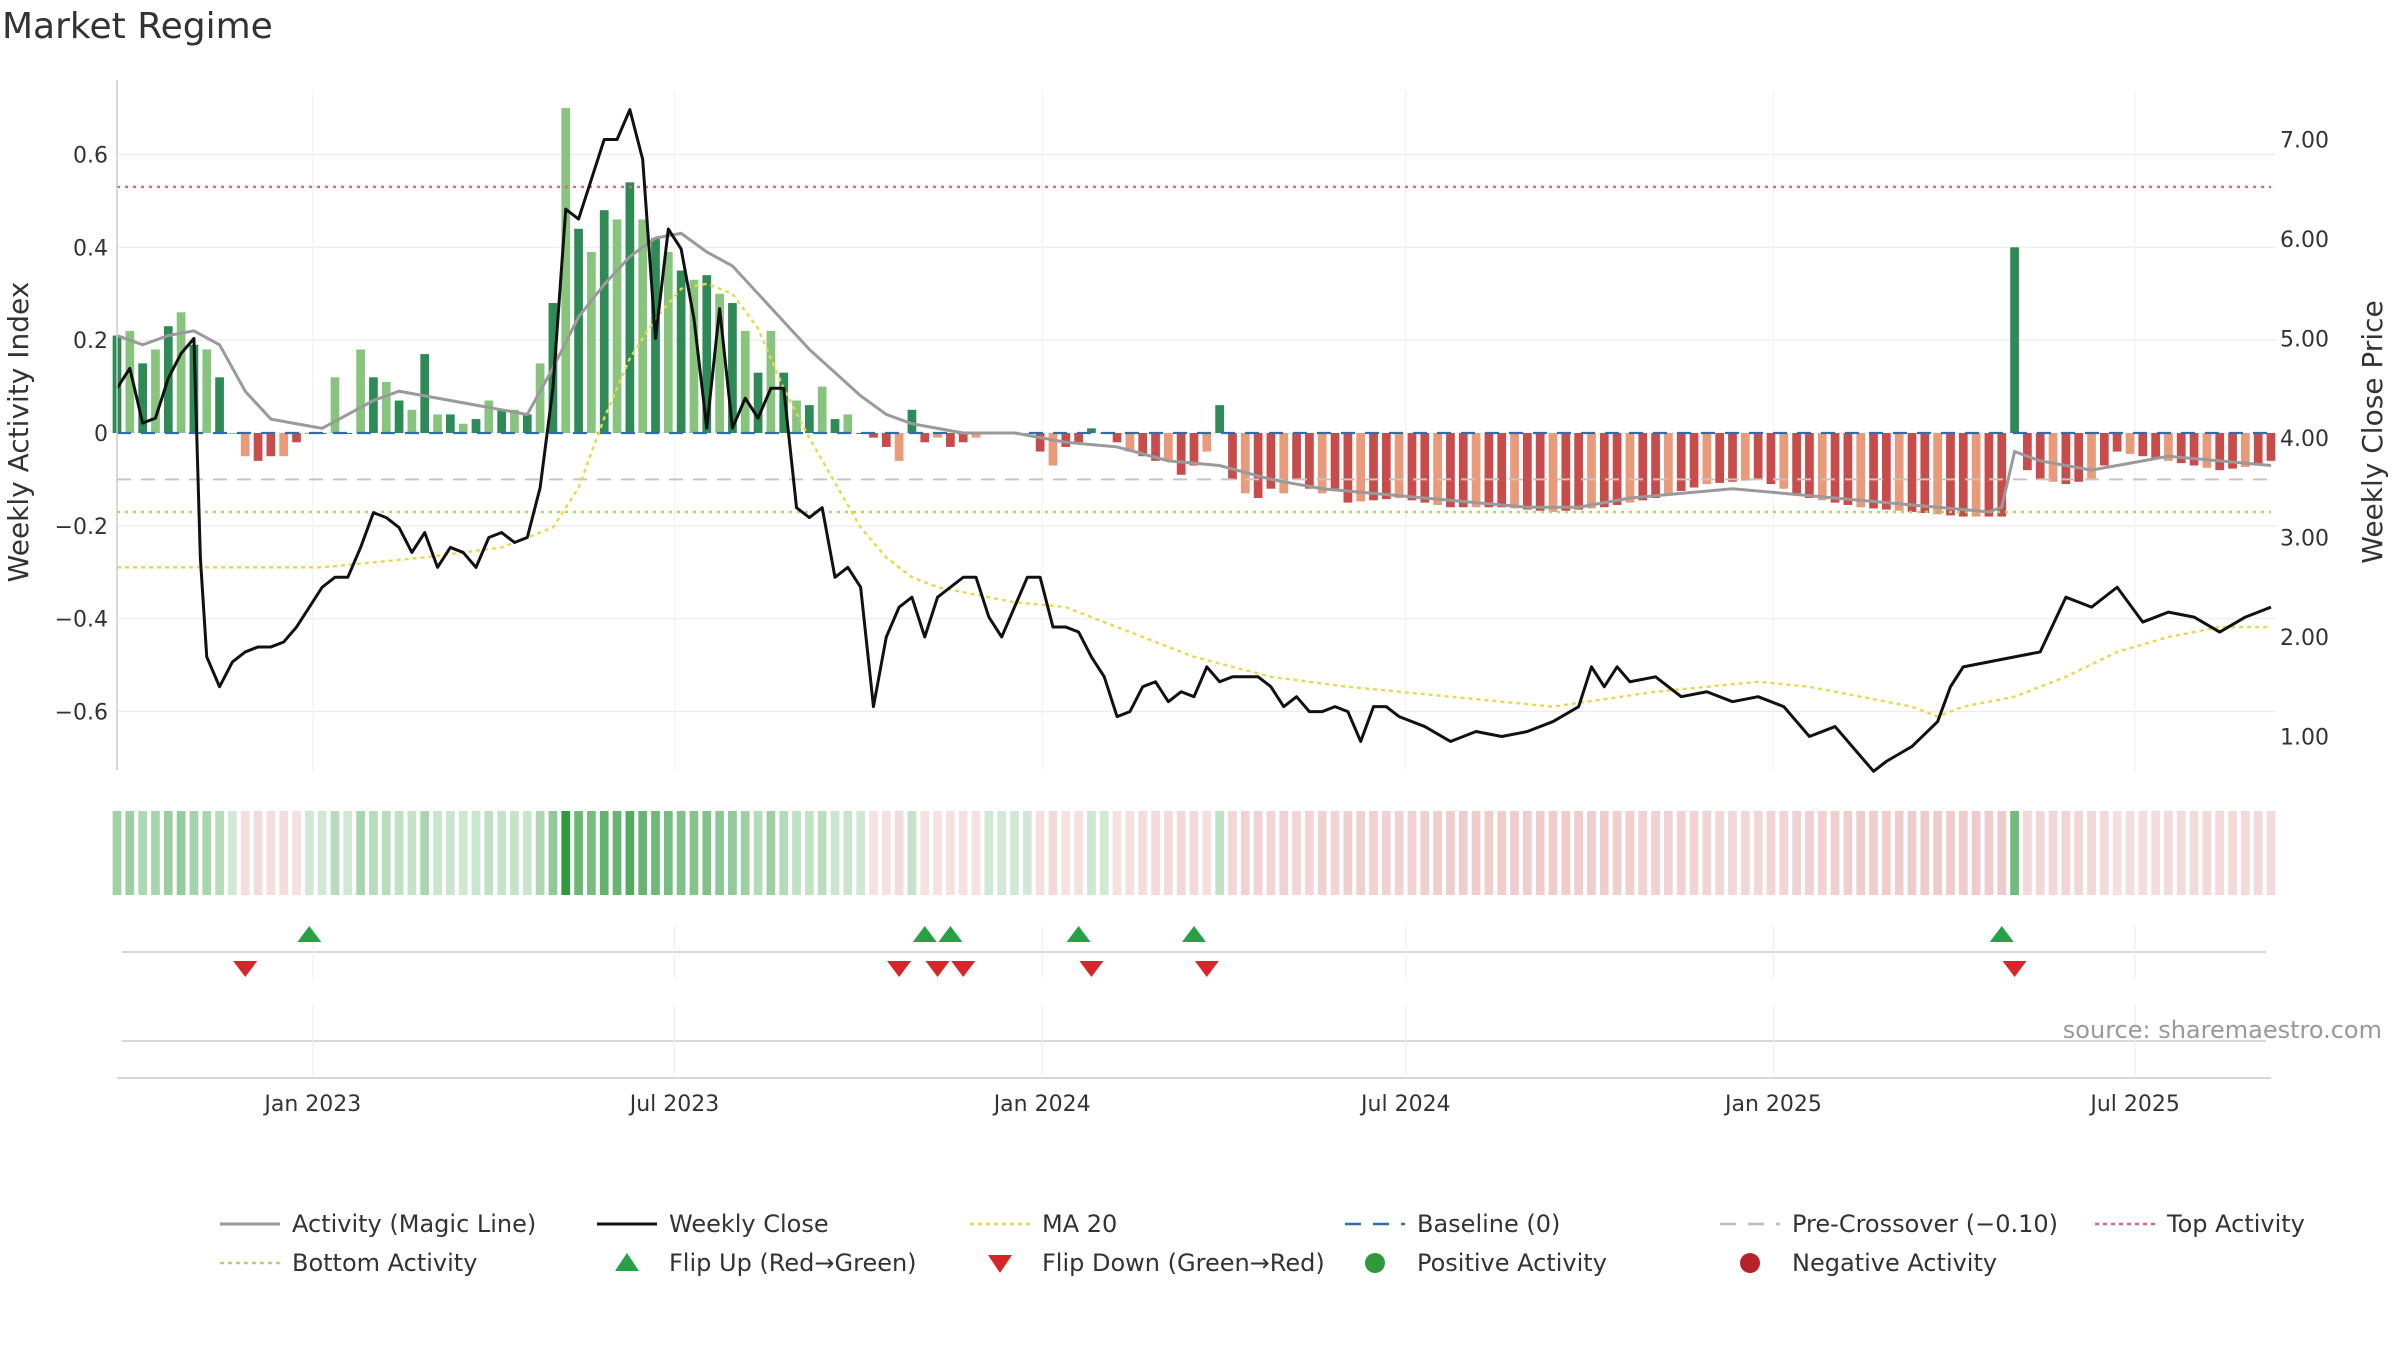 This screenshot has width=2400, height=1350. I want to click on y-tick-left: −0.4, so click(81, 620).